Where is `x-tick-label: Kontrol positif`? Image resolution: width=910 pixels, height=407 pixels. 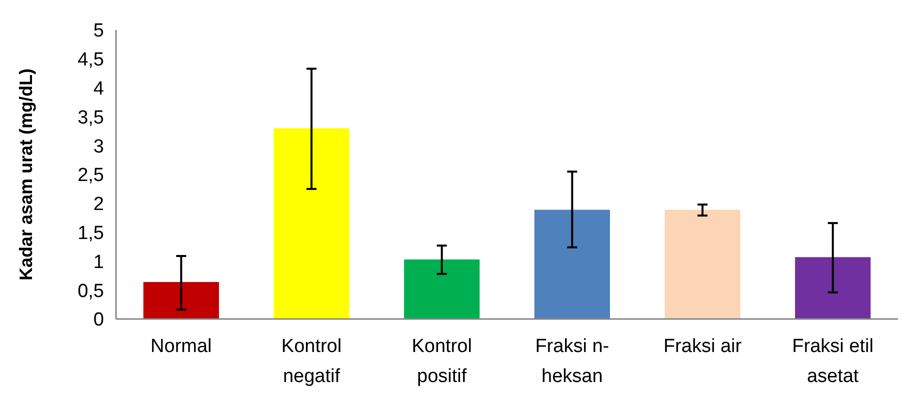 x-tick-label: Kontrol positif is located at coordinates (442, 361).